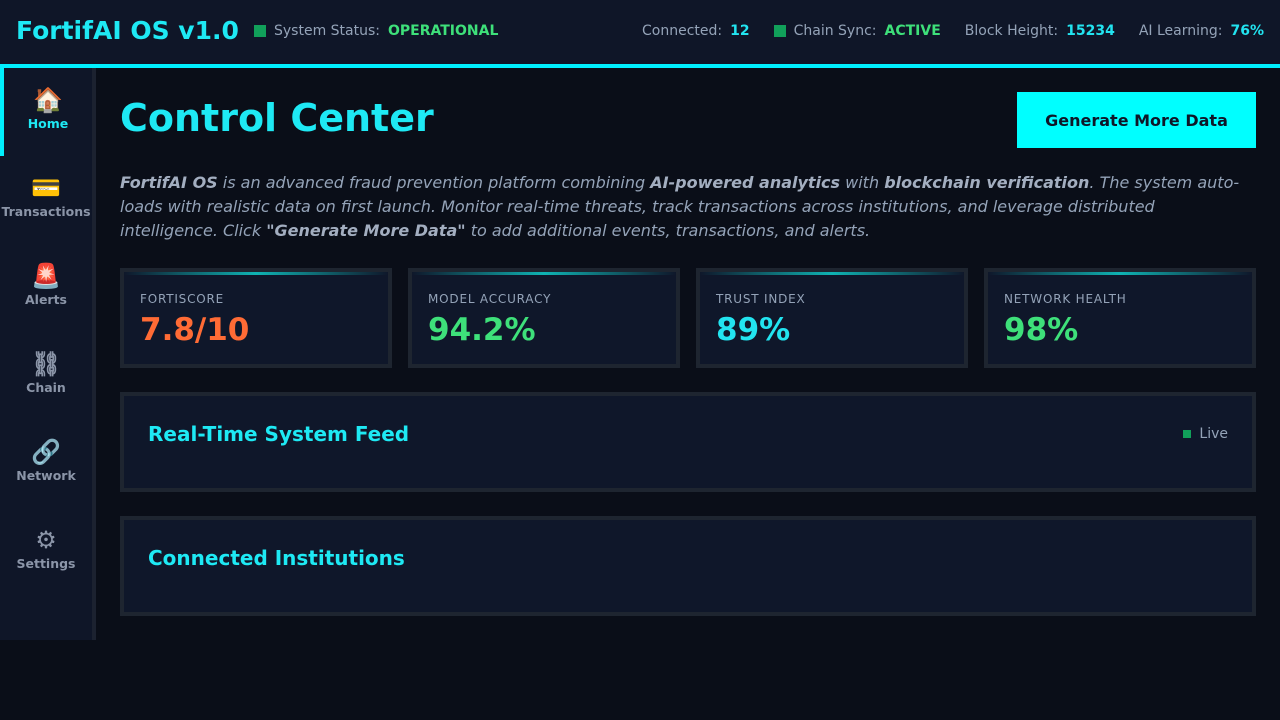  I want to click on nav-label: Settings, so click(46, 563).